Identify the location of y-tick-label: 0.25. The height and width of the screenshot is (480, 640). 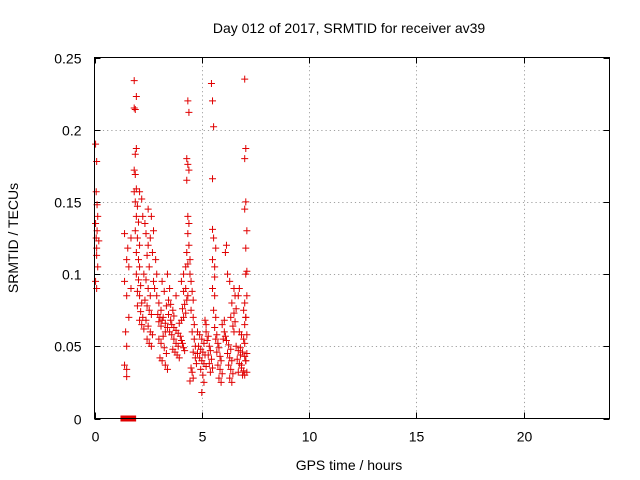
(67, 59).